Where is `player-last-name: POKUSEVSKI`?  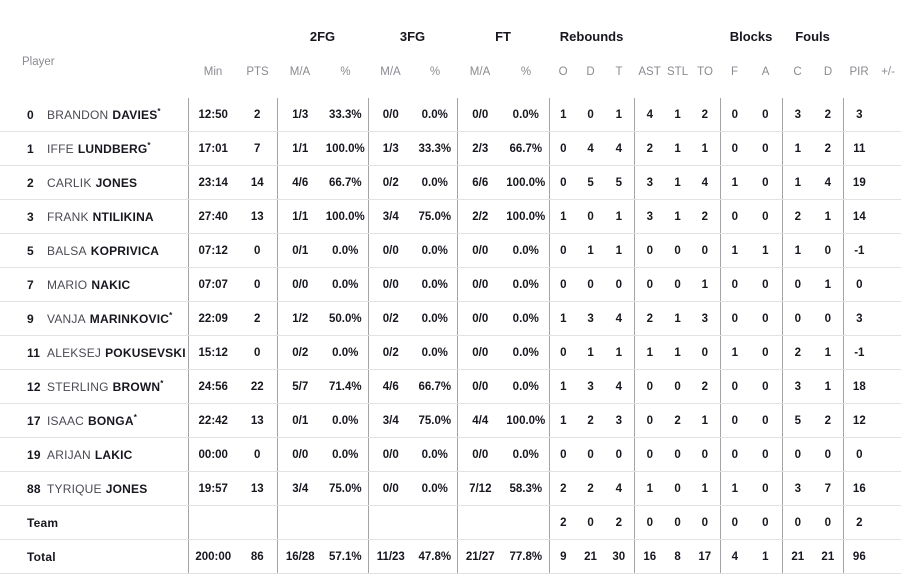
player-last-name: POKUSEVSKI is located at coordinates (145, 352).